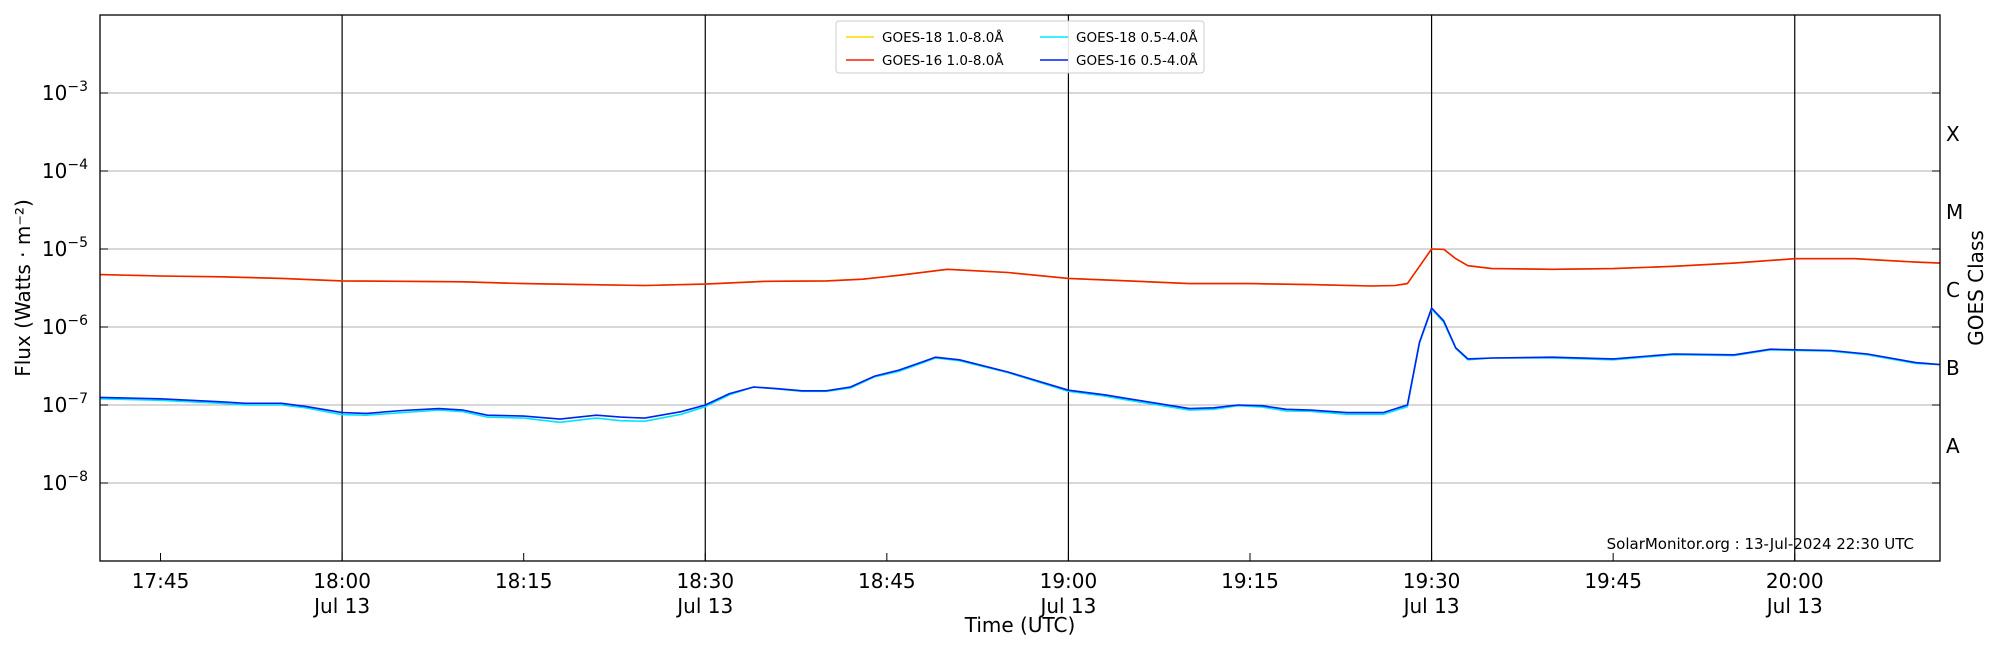  I want to click on y-tick-label: 10⁻⁶, so click(65, 326).